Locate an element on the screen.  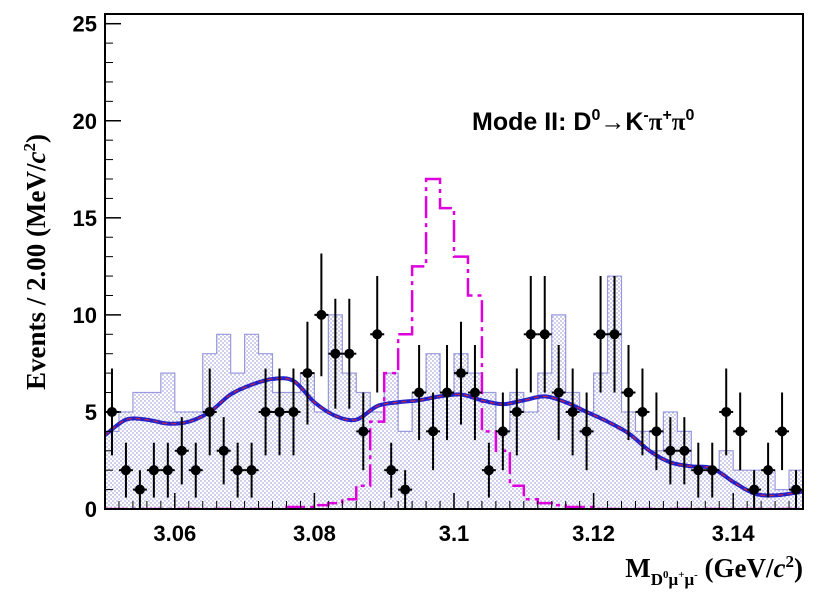
x-tick-label: 3.06 is located at coordinates (174, 533).